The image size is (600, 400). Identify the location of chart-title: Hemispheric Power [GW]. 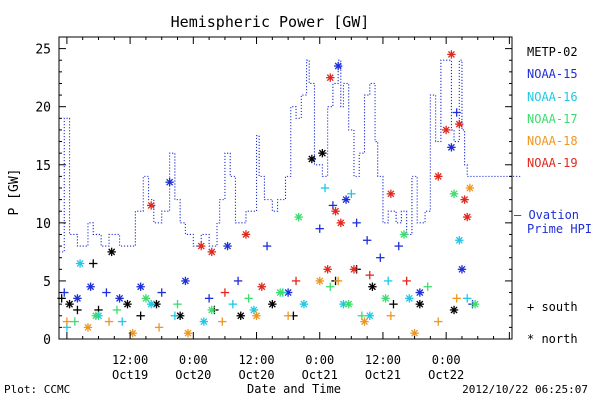
(270, 22).